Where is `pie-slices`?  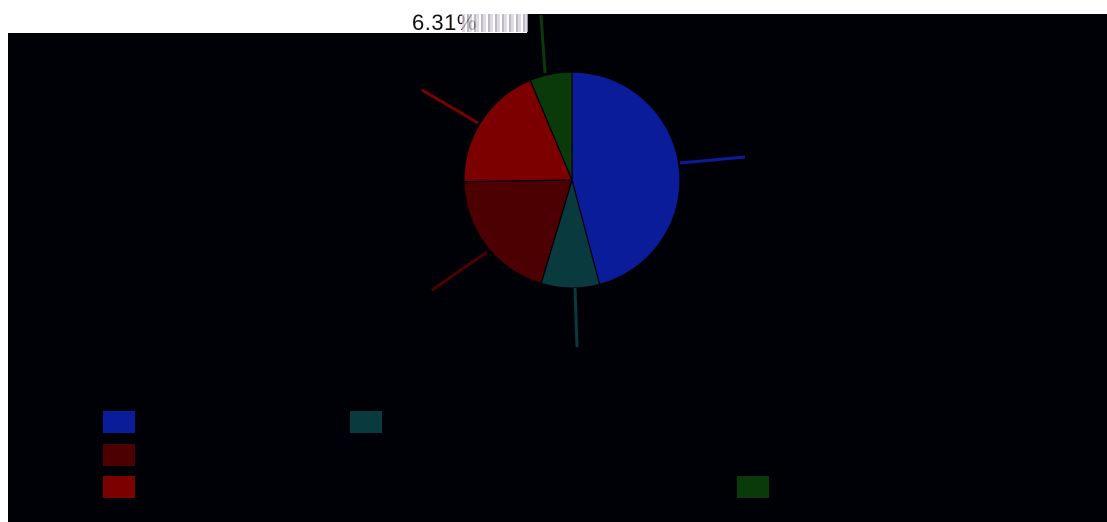
pie-slices is located at coordinates (572, 180).